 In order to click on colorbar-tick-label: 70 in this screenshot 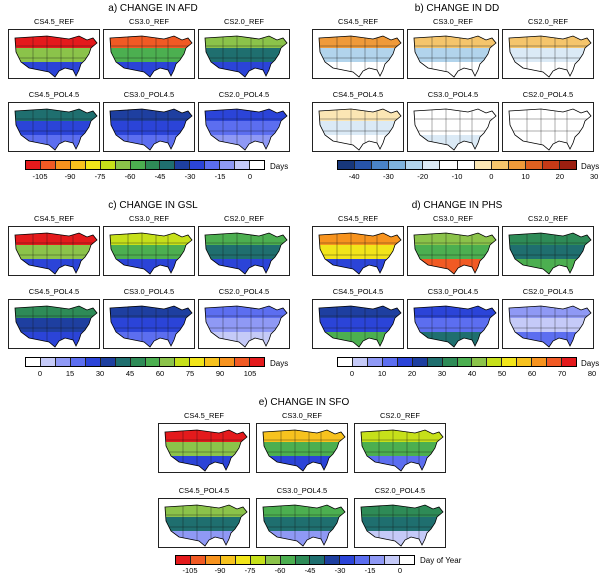, I will do `click(562, 373)`.